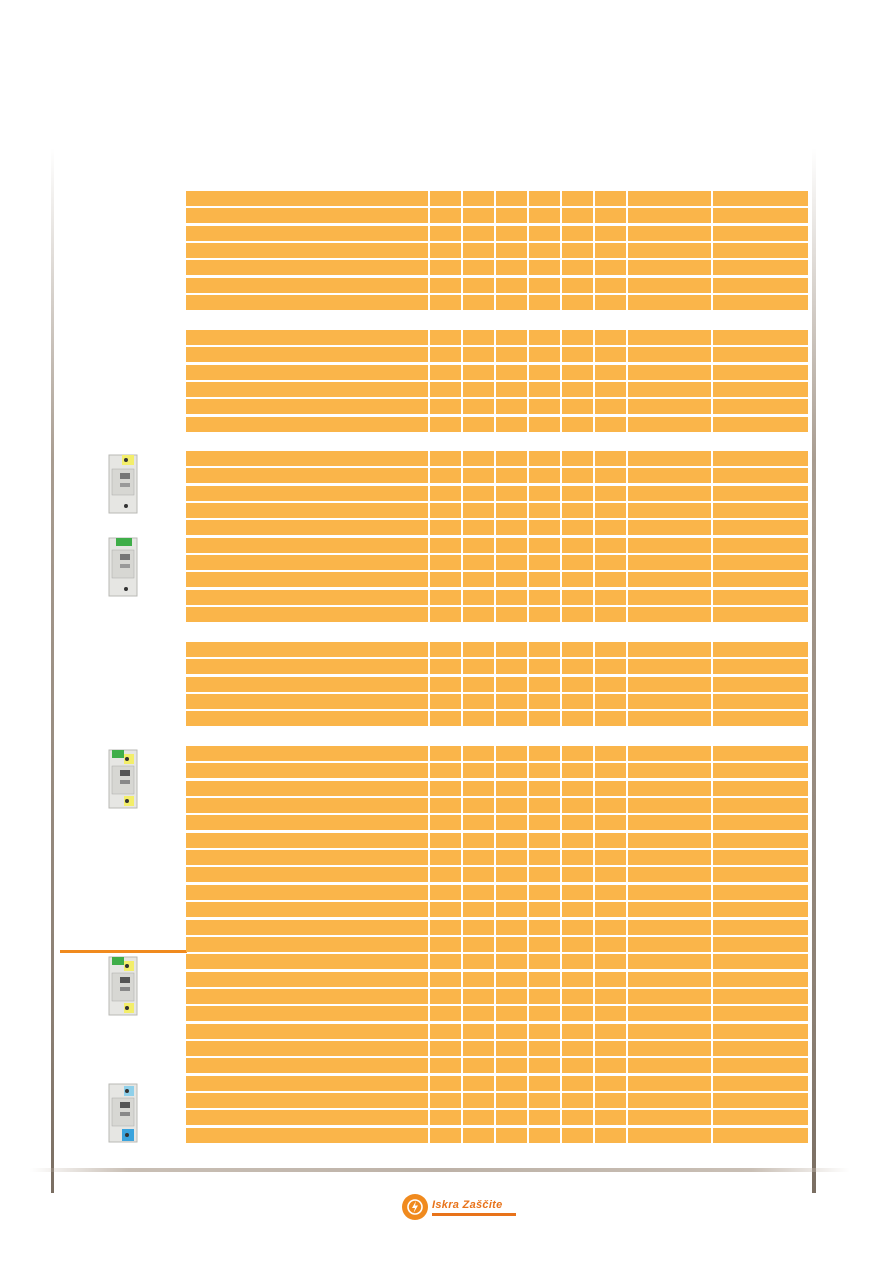  What do you see at coordinates (123, 951) in the screenshot?
I see `section-divider` at bounding box center [123, 951].